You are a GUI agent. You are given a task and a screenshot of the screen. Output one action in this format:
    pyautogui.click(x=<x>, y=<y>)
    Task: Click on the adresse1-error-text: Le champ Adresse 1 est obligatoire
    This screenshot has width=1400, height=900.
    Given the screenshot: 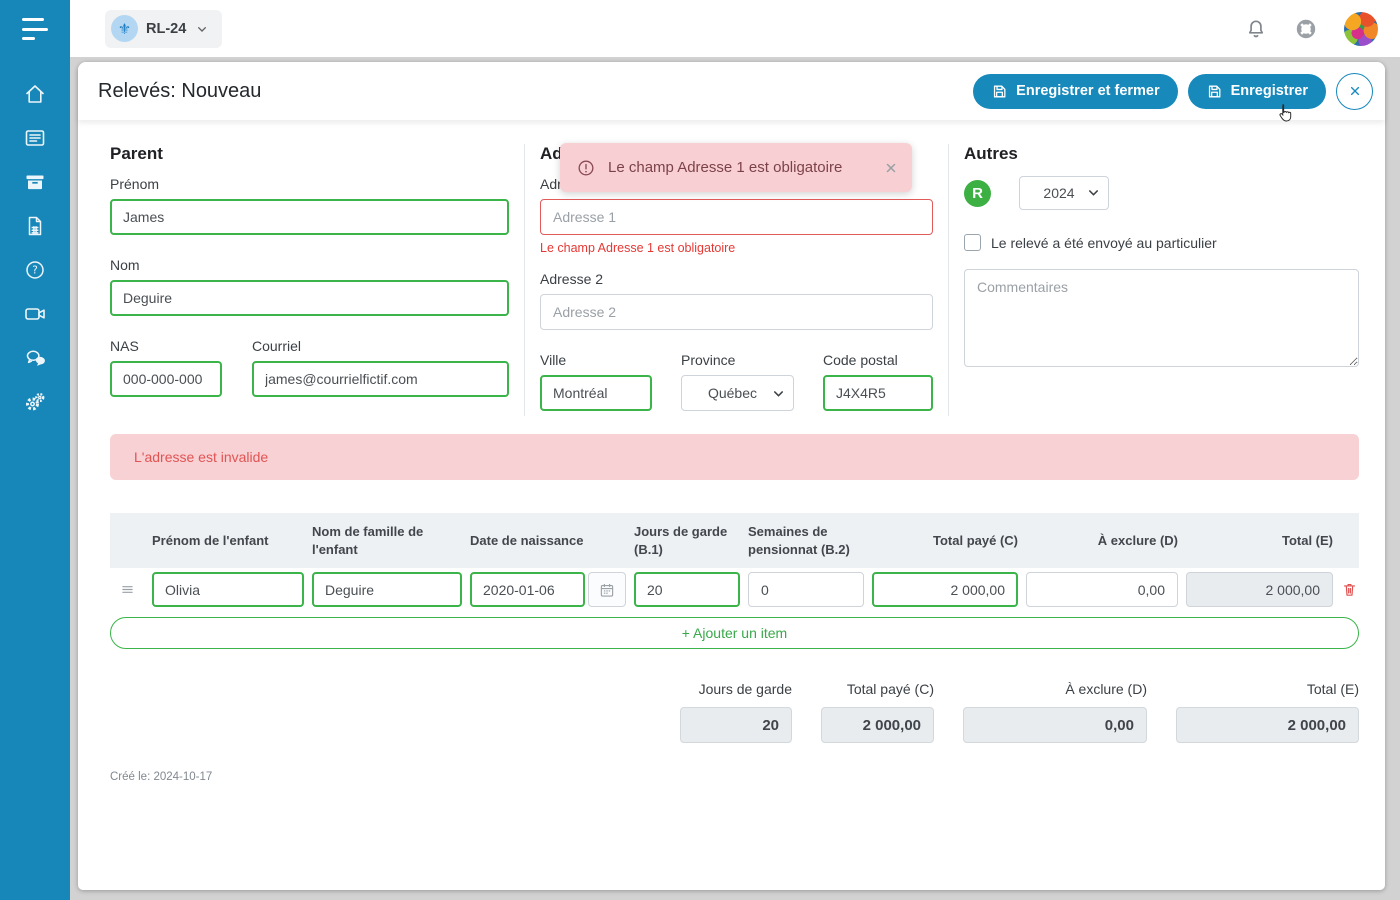 What is the action you would take?
    pyautogui.click(x=638, y=248)
    